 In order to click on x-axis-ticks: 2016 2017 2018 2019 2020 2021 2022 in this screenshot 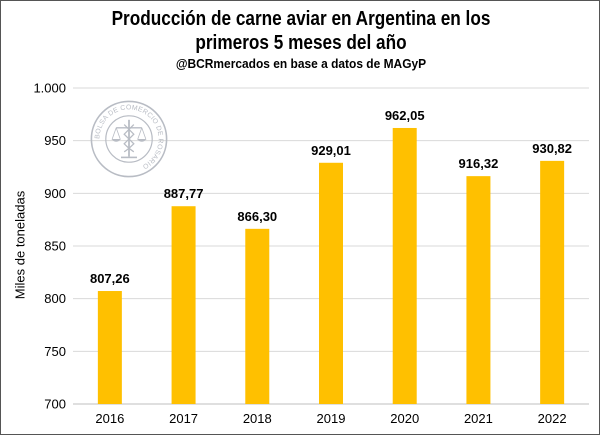, I will do `click(330, 418)`.